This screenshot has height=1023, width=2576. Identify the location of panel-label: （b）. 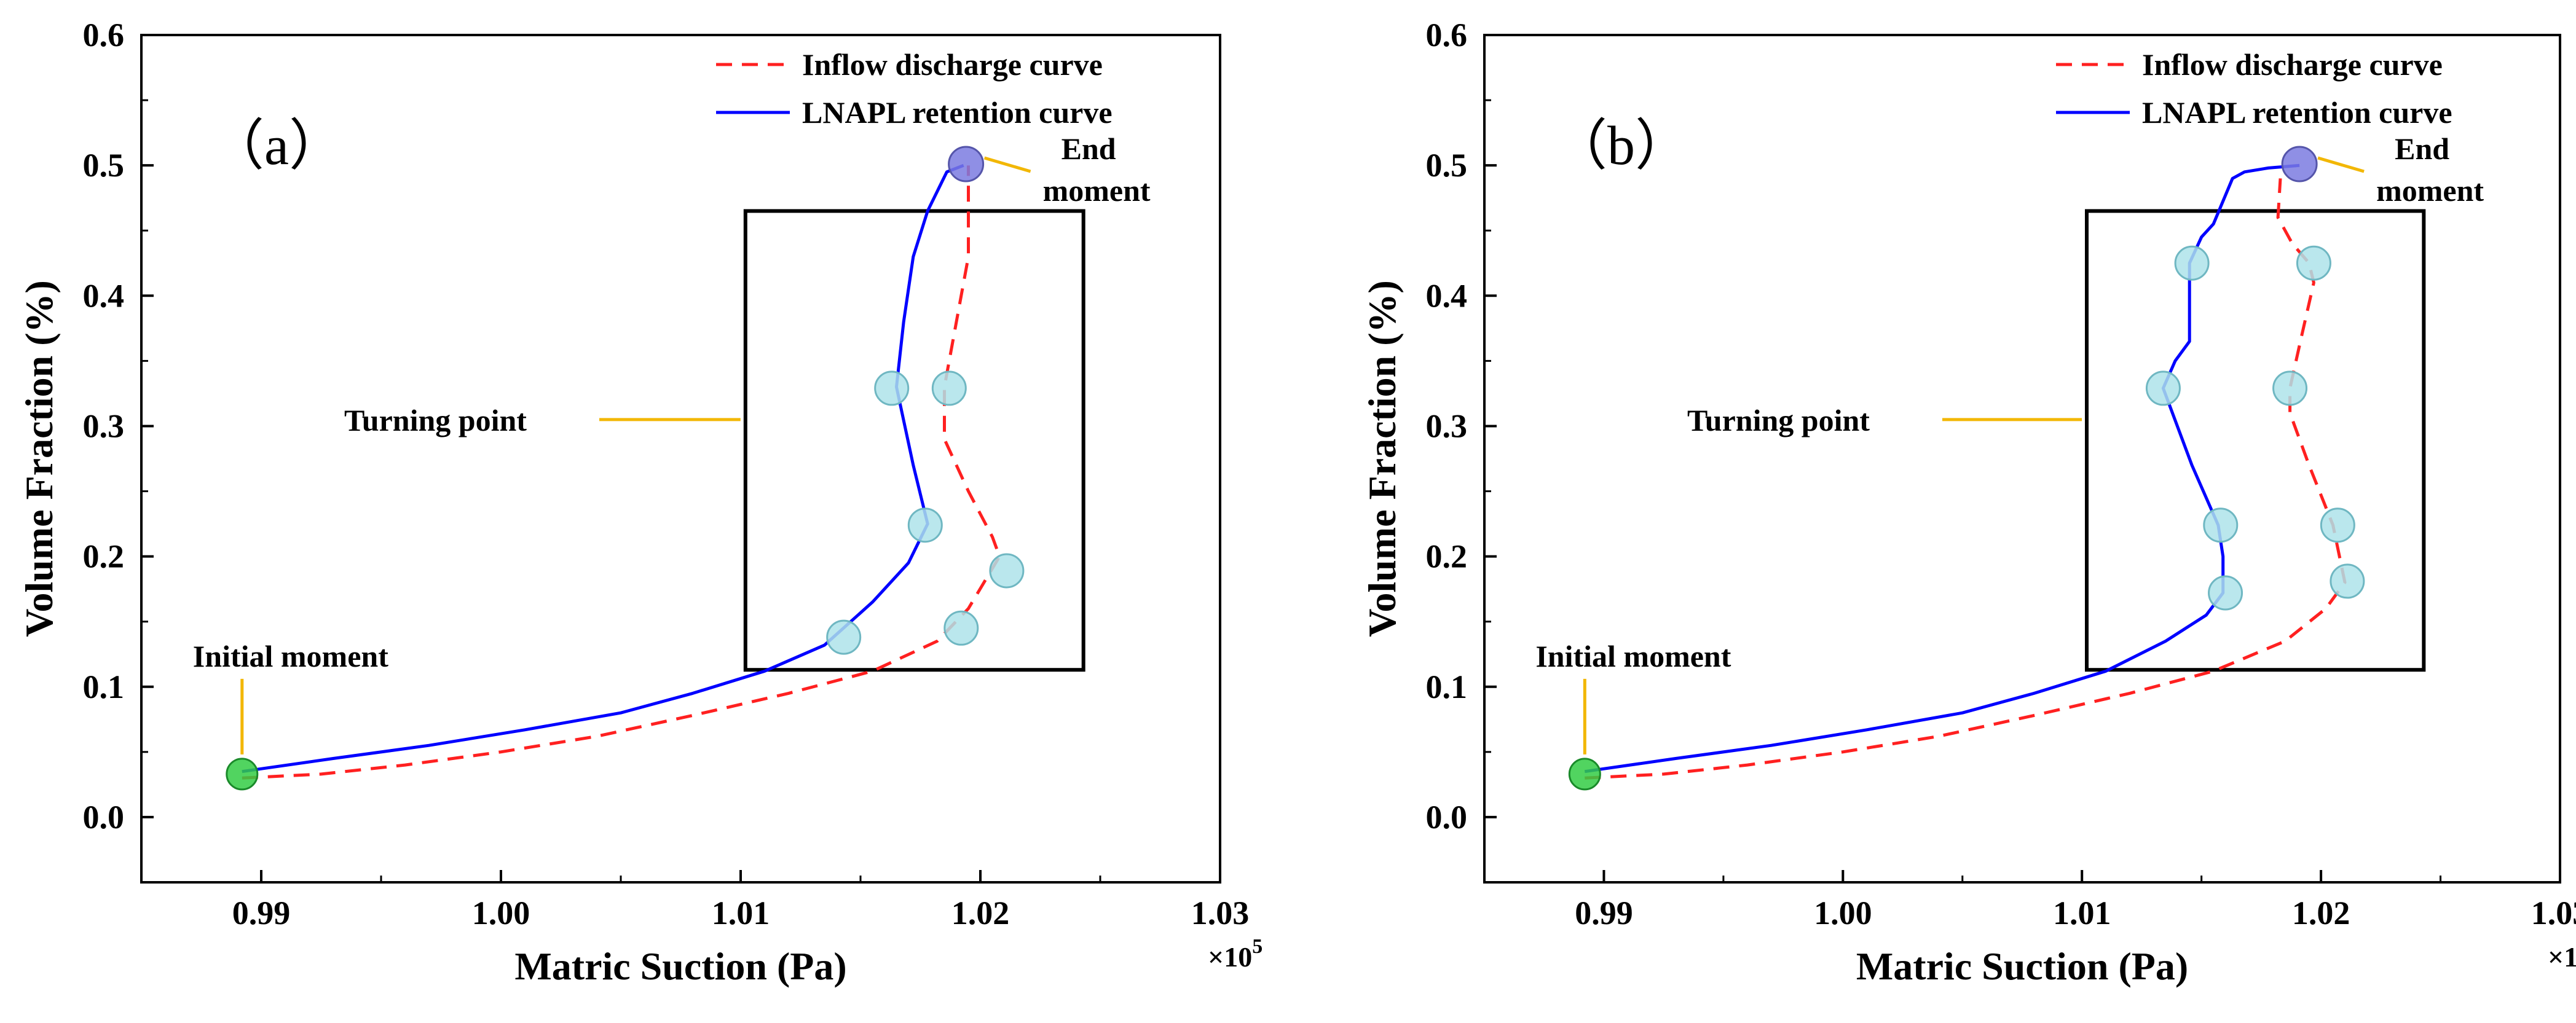
(1621, 146).